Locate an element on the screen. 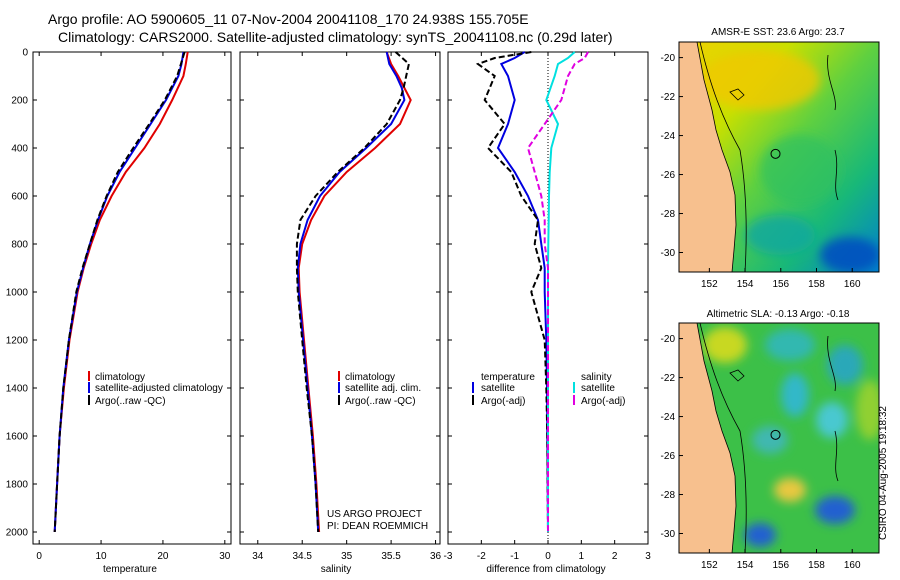 Image resolution: width=900 pixels, height=580 pixels. argo-salinity-line is located at coordinates (353, 292).